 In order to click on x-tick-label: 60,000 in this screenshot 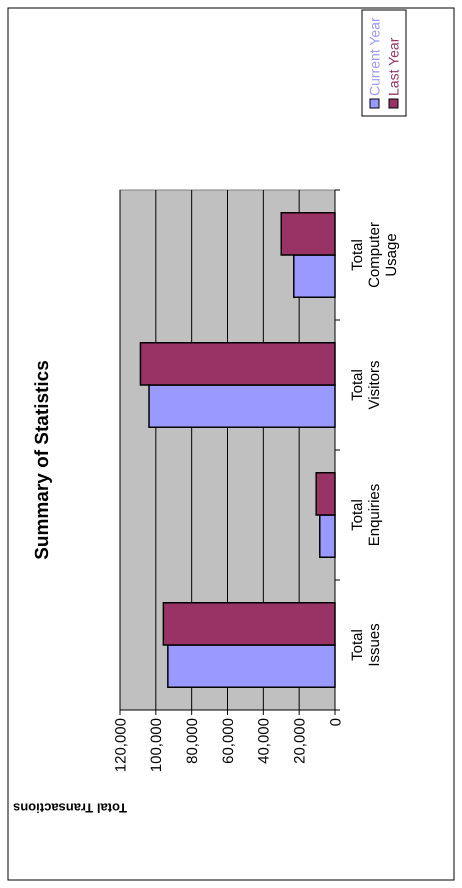, I will do `click(228, 741)`.